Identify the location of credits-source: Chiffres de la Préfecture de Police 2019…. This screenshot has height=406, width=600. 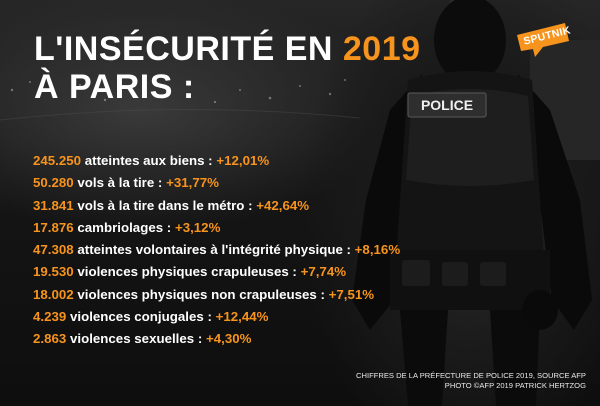
(471, 375).